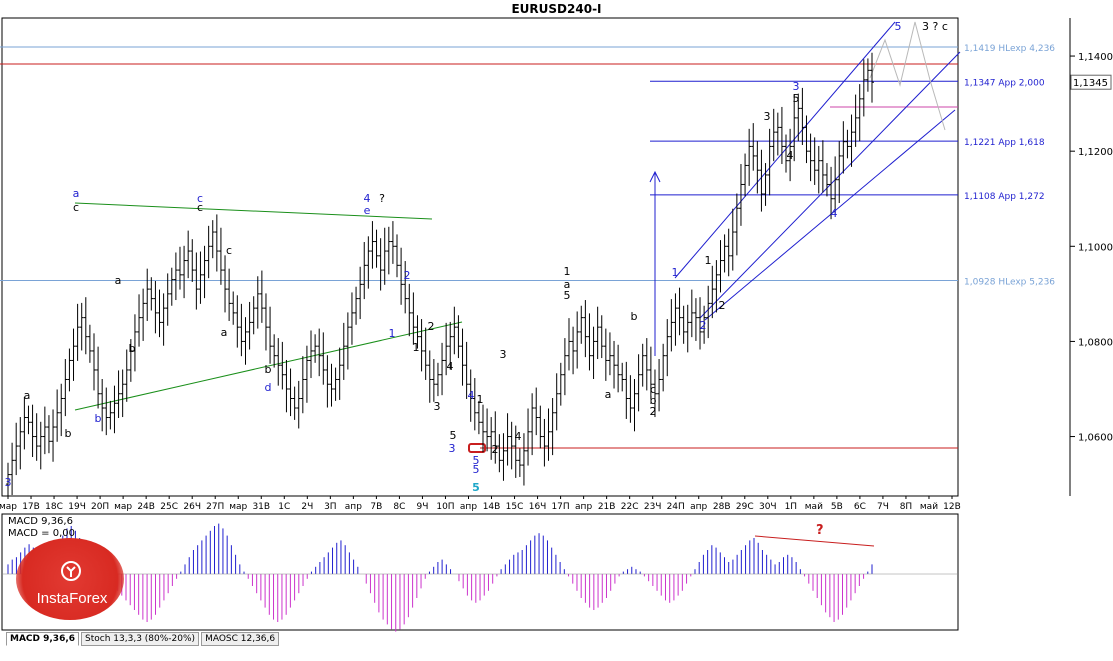 This screenshot has height=661, width=1113. What do you see at coordinates (71, 582) in the screenshot?
I see `instaforex-watermark: InstaForex` at bounding box center [71, 582].